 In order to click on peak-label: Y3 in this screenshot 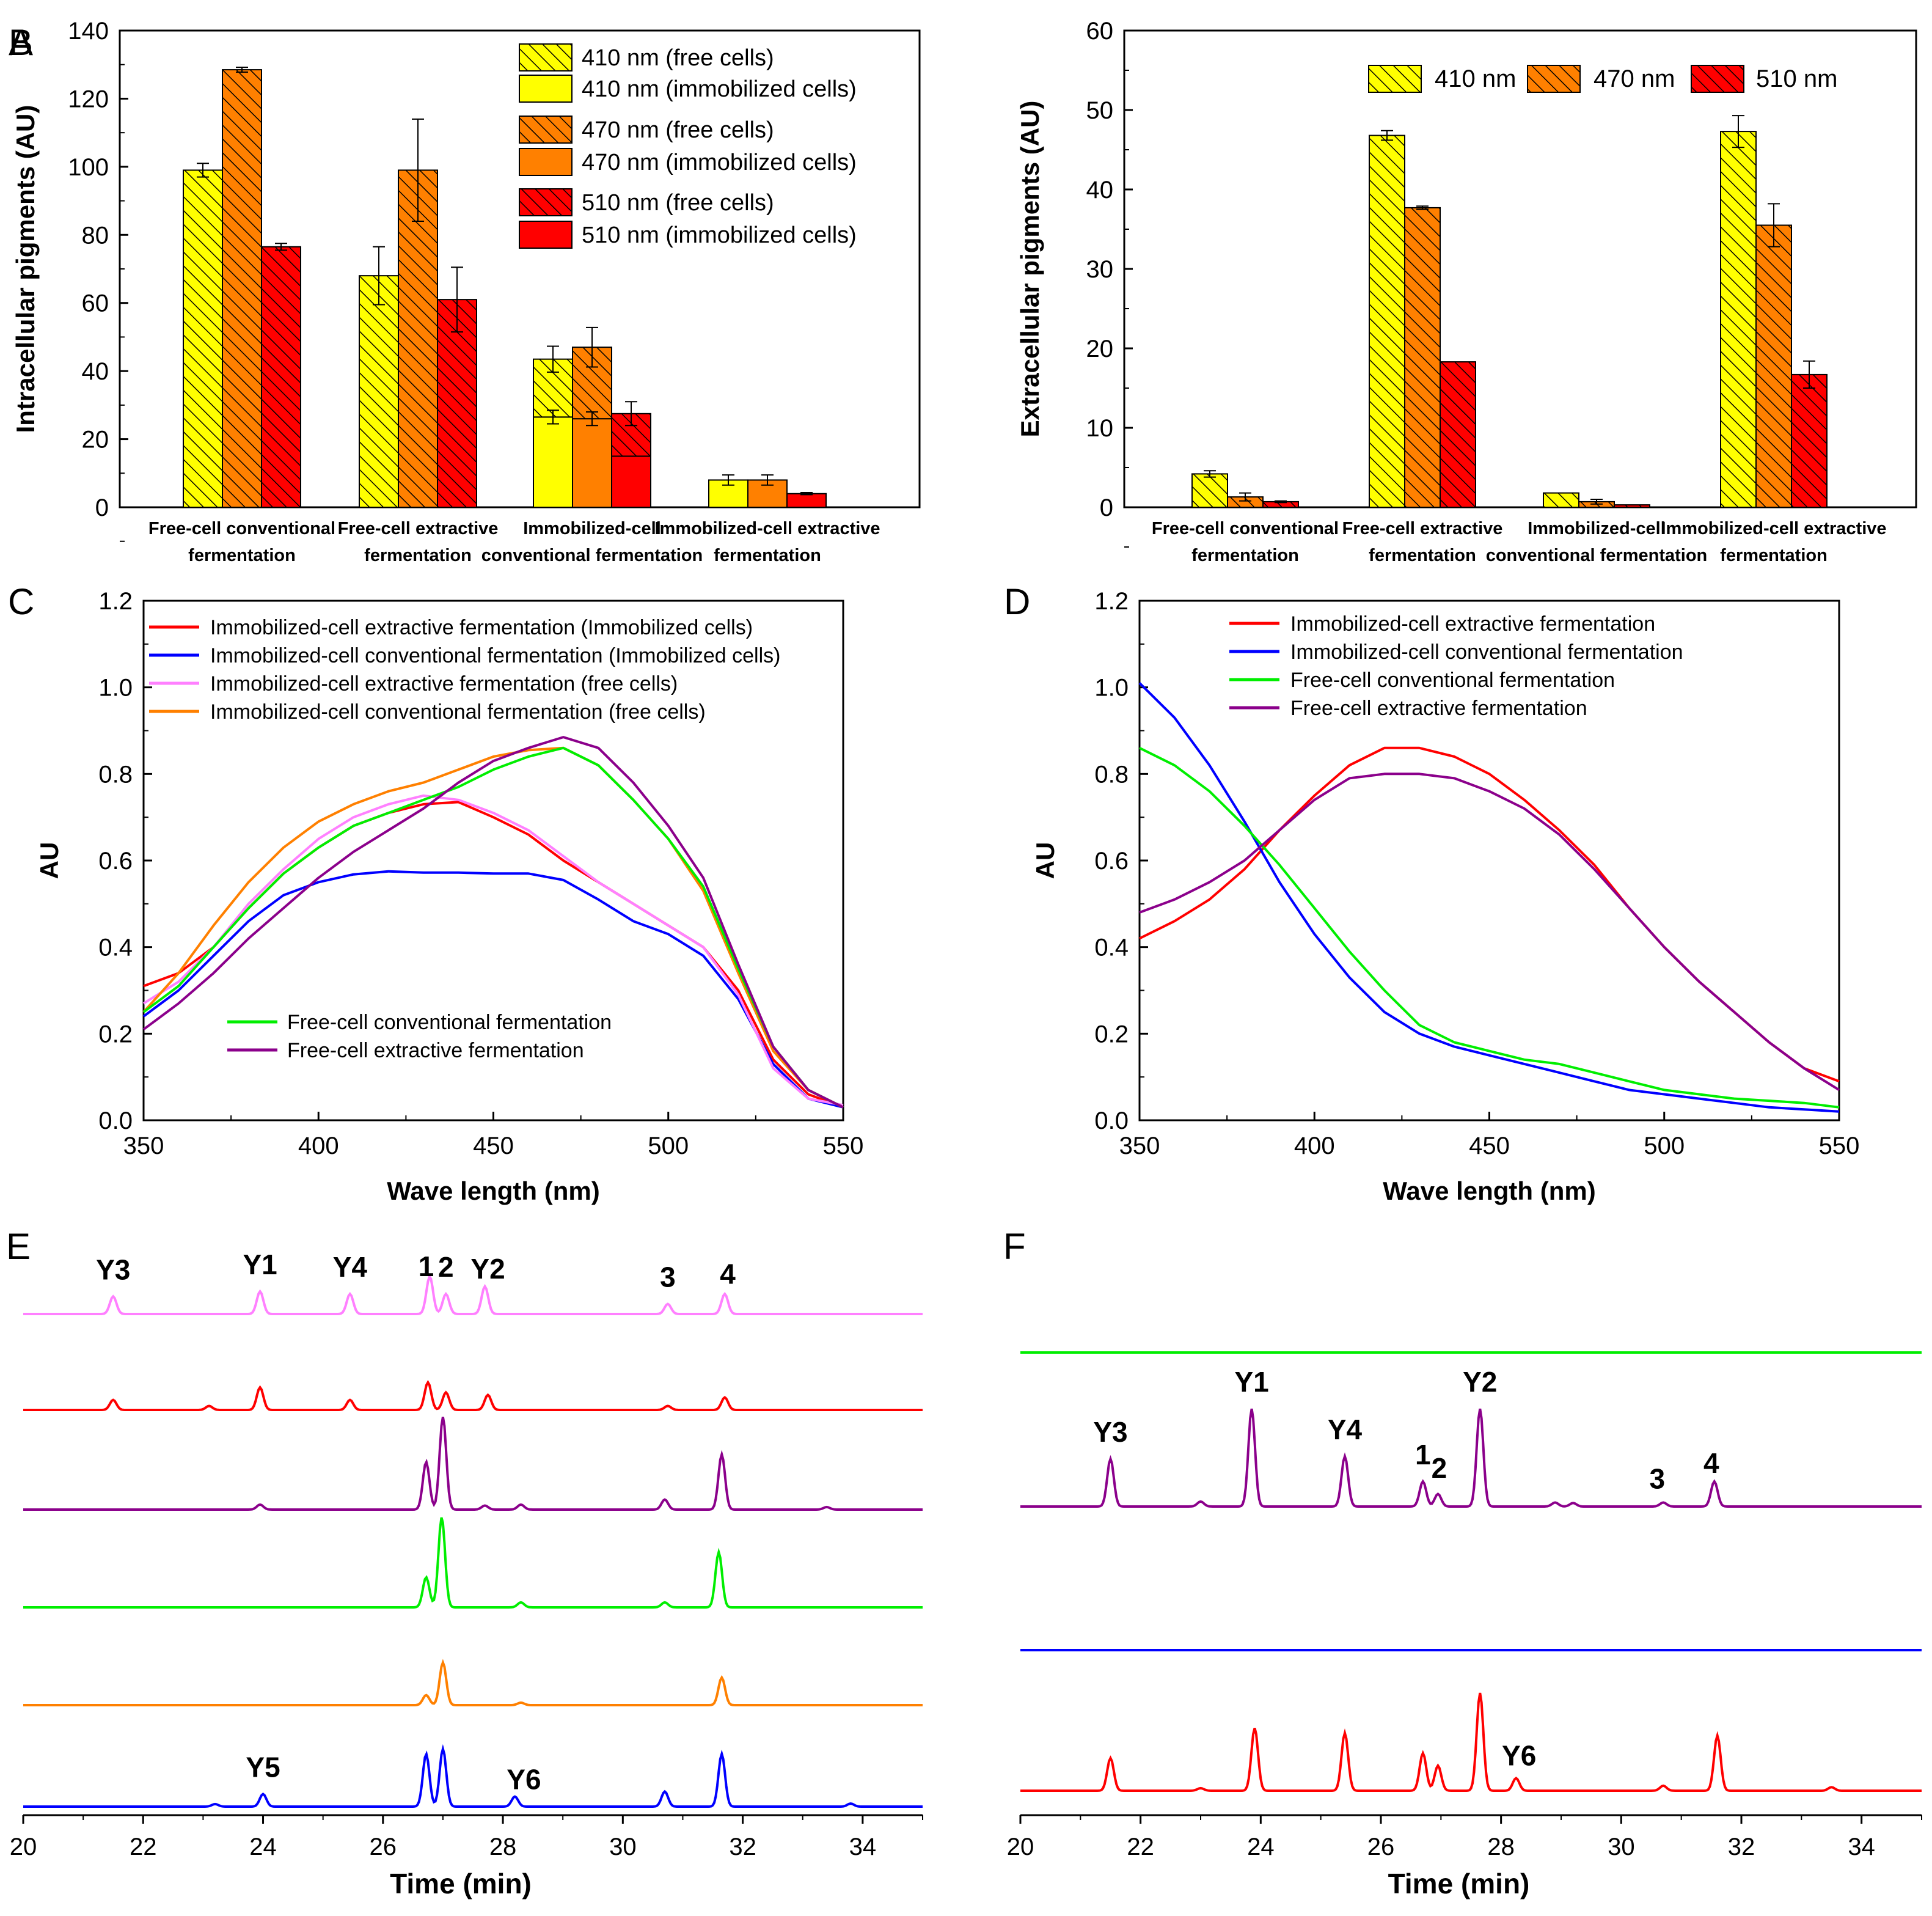, I will do `click(113, 1269)`.